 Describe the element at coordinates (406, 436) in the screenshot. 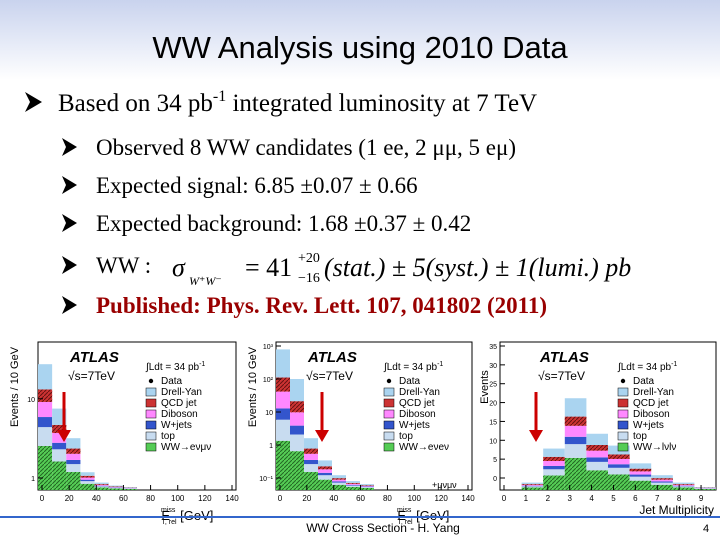

I see `legend-label: top` at that location.